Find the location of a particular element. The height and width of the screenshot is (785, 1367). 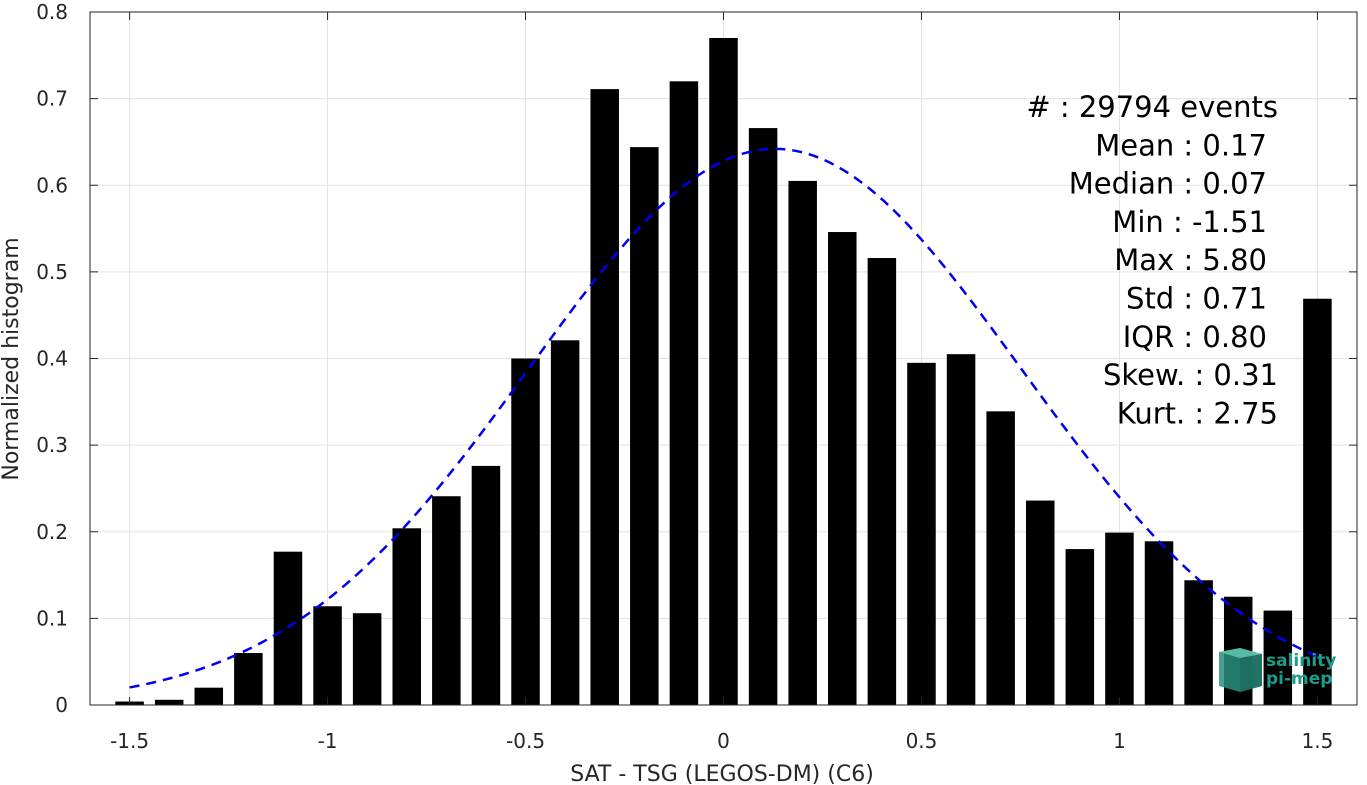

stat-line: Min : -1.51 is located at coordinates (1189, 222).